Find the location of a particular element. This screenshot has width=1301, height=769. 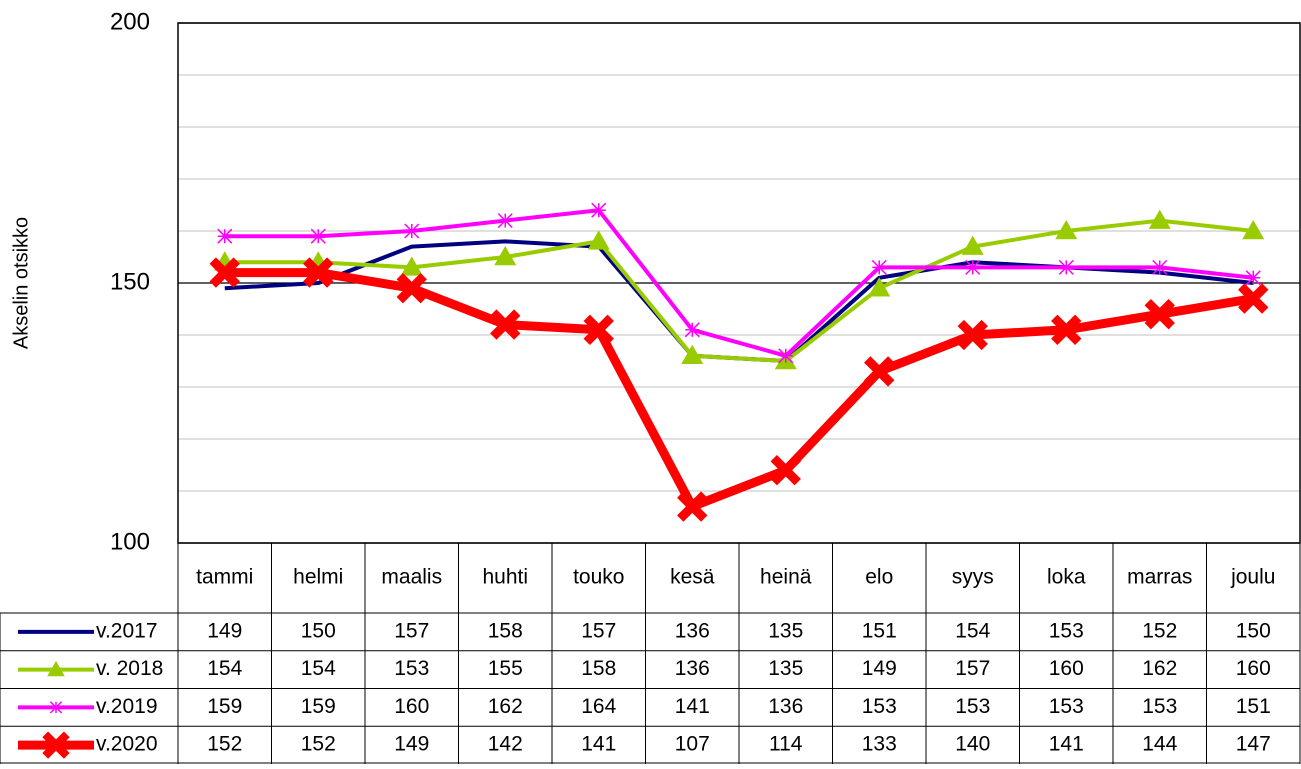

x-tick-label: maalis is located at coordinates (411, 577).